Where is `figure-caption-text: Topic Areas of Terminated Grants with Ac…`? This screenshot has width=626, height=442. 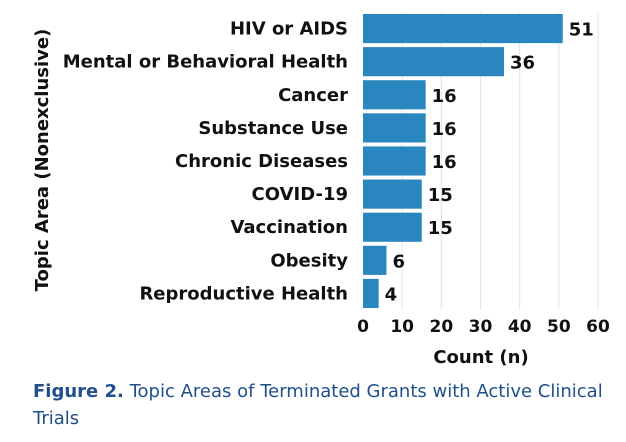
figure-caption-text: Topic Areas of Terminated Grants with Ac… is located at coordinates (318, 405).